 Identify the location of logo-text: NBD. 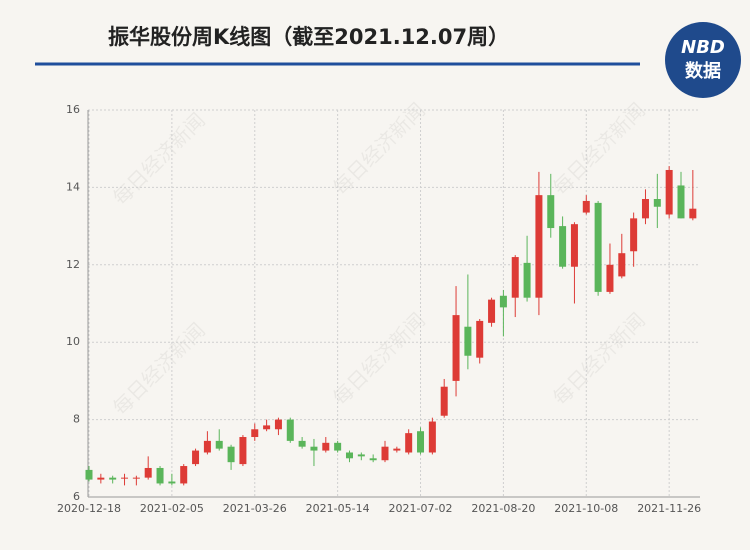
(703, 47).